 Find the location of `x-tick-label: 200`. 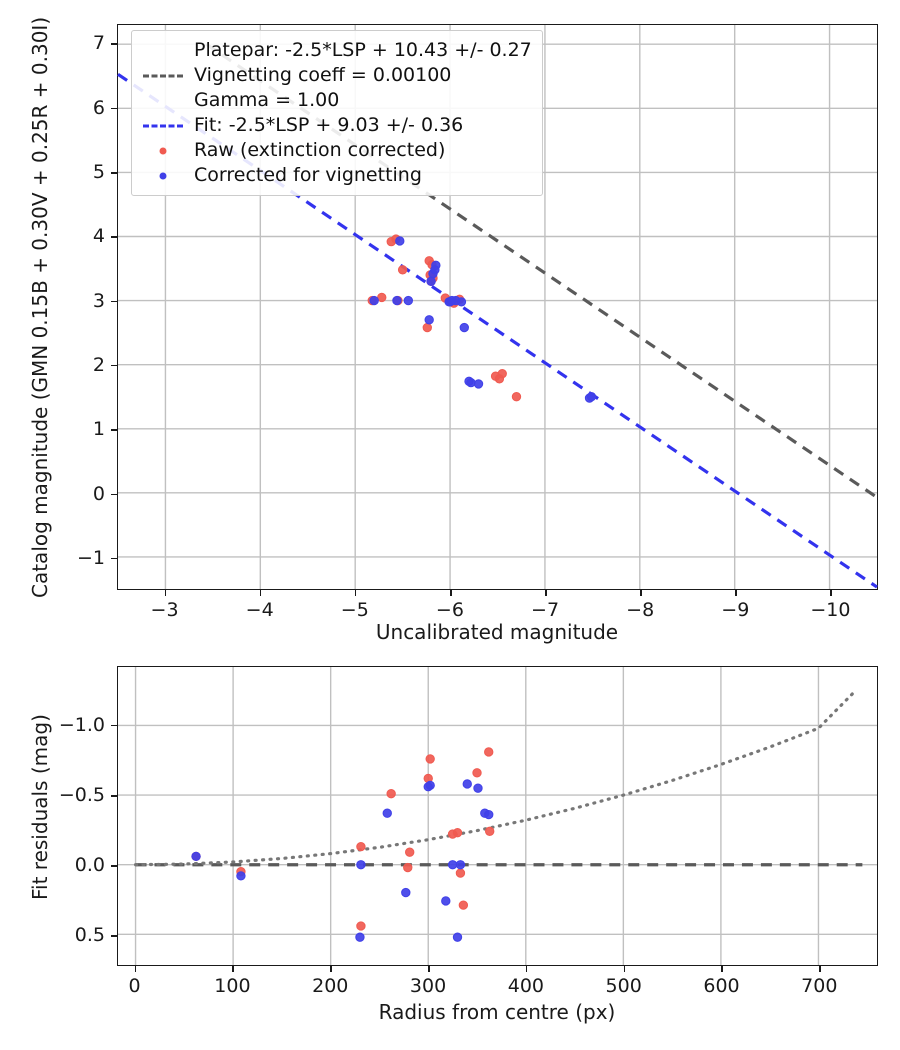

x-tick-label: 200 is located at coordinates (330, 986).